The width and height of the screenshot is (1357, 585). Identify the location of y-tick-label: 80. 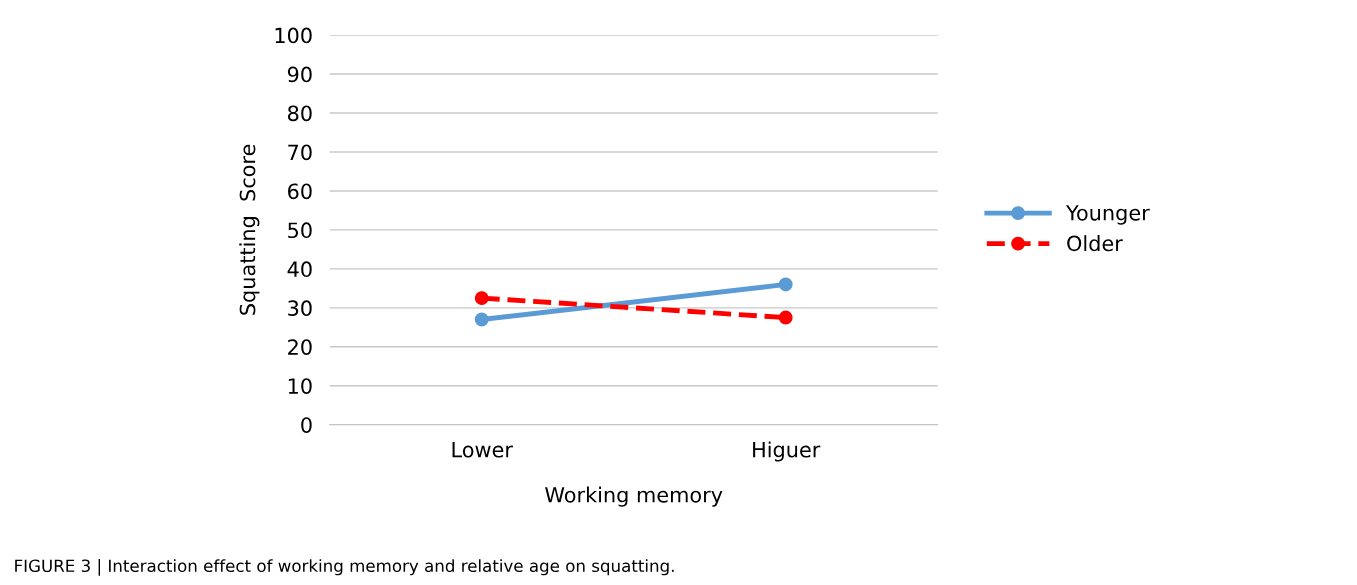
(299, 113).